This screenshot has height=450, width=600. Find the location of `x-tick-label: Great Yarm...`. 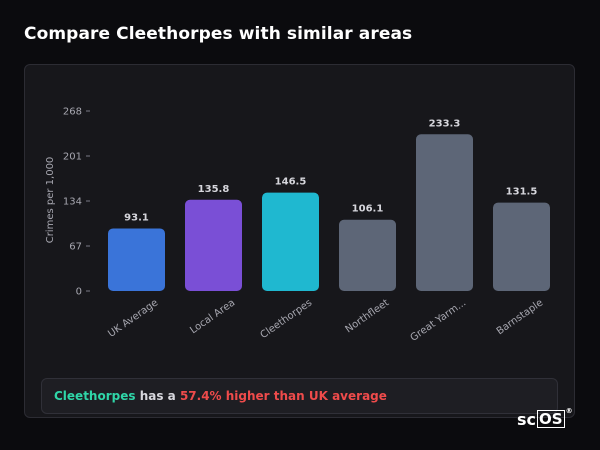

x-tick-label: Great Yarm... is located at coordinates (439, 320).